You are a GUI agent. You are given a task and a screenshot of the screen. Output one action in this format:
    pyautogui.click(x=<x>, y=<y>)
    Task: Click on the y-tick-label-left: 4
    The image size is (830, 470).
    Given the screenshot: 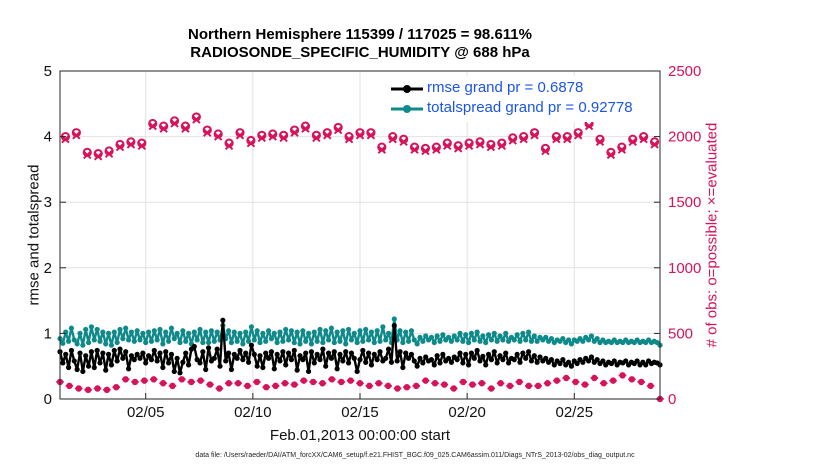 What is the action you would take?
    pyautogui.click(x=48, y=137)
    